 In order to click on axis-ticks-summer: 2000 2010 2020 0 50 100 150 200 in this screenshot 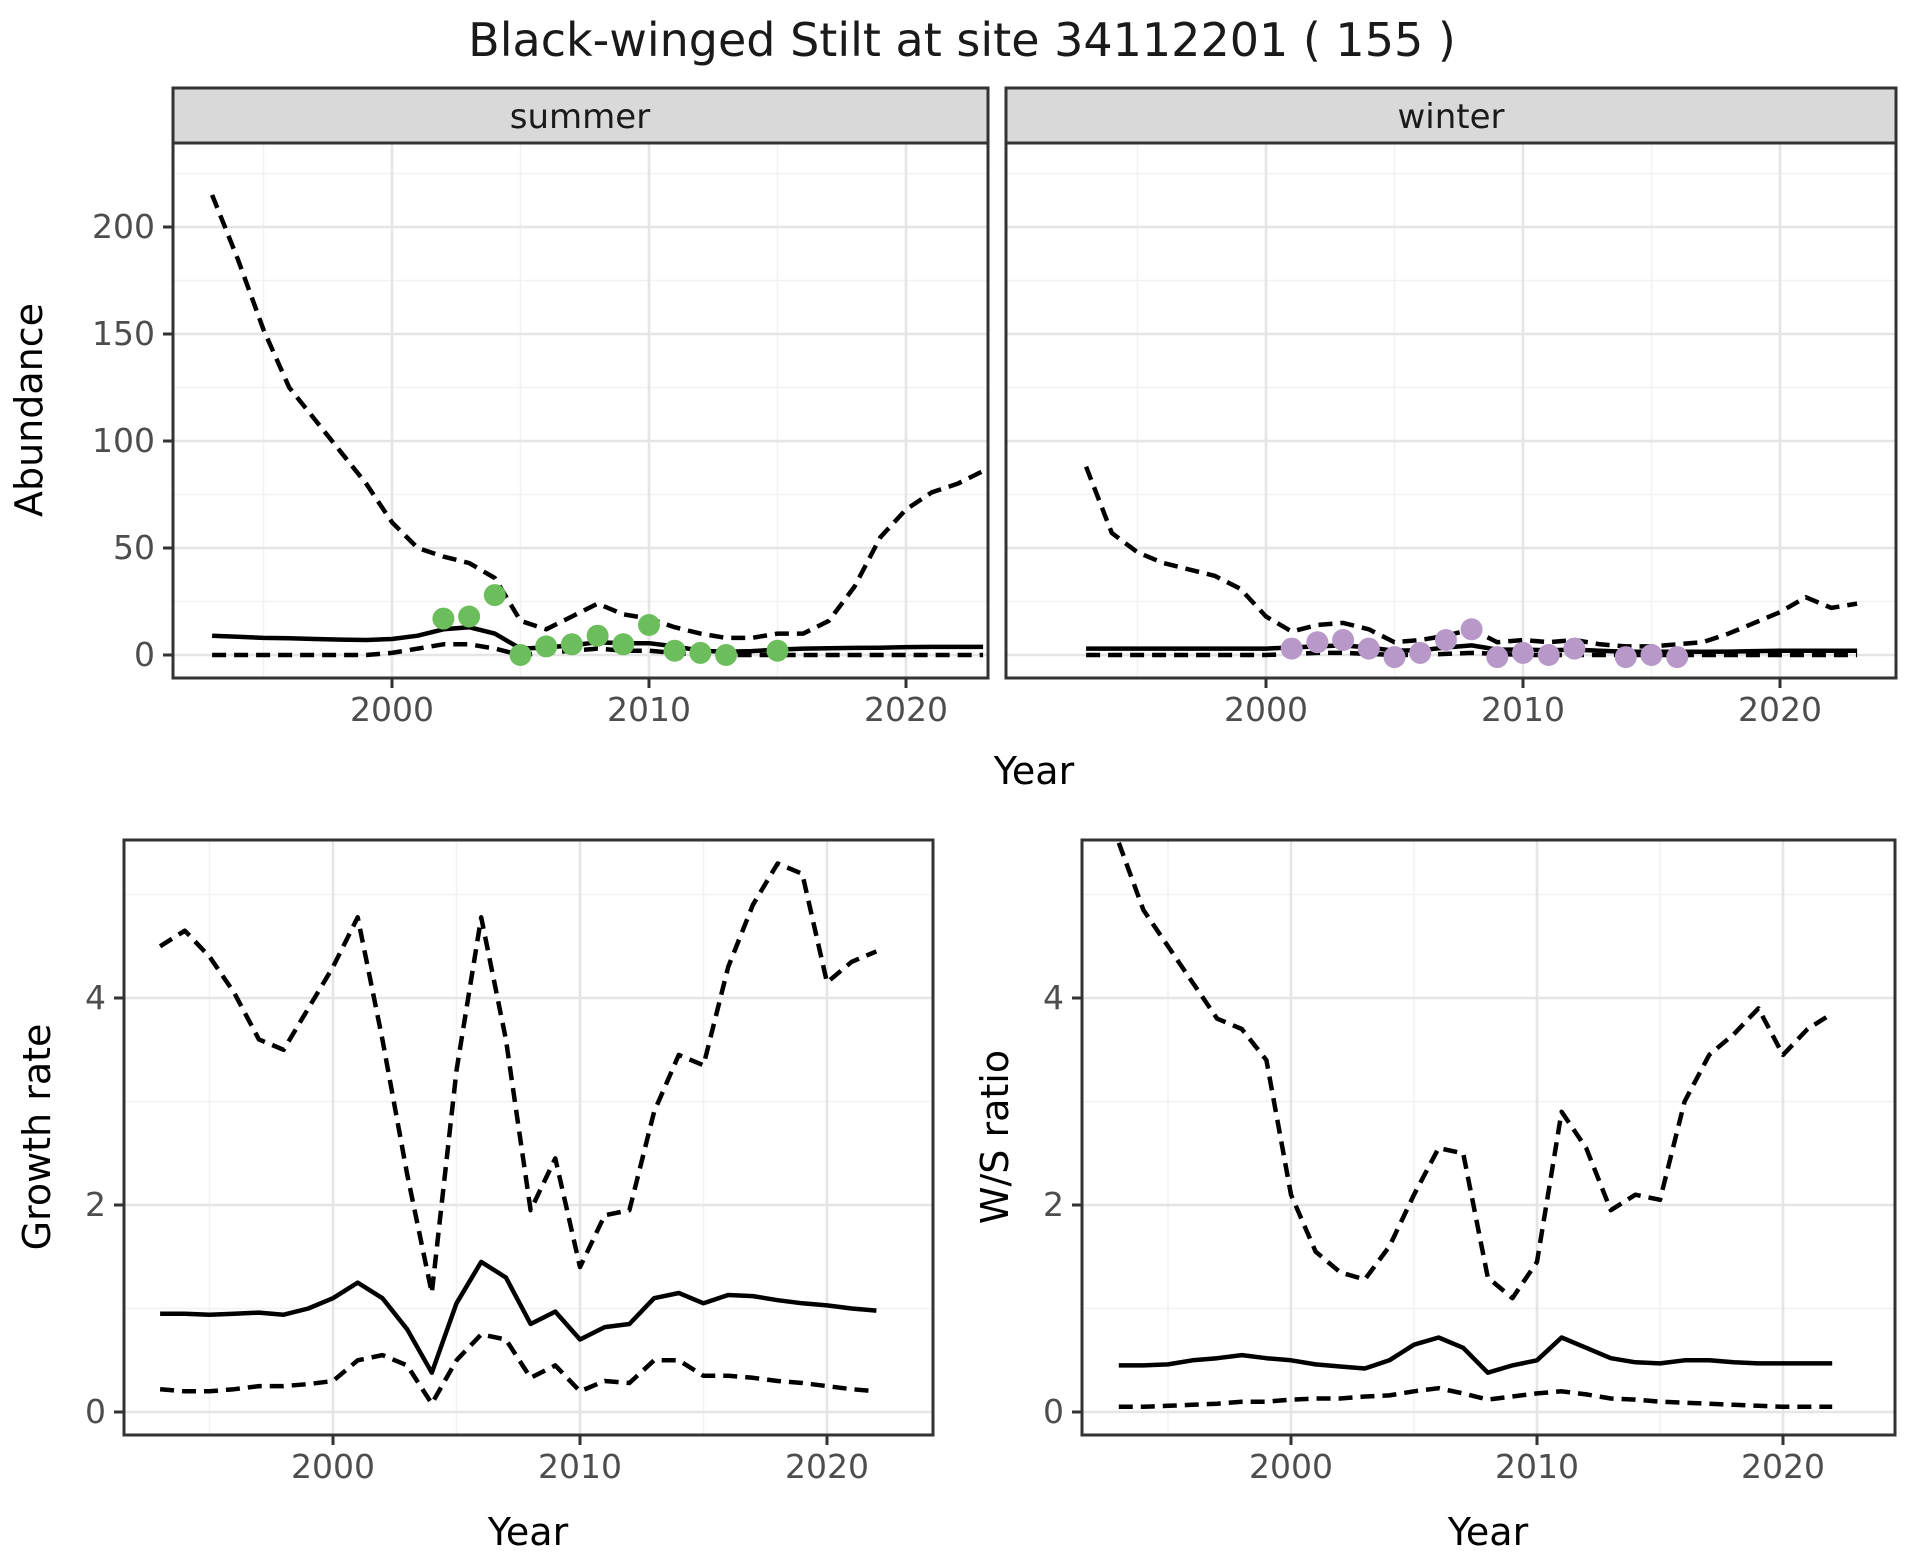, I will do `click(520, 468)`.